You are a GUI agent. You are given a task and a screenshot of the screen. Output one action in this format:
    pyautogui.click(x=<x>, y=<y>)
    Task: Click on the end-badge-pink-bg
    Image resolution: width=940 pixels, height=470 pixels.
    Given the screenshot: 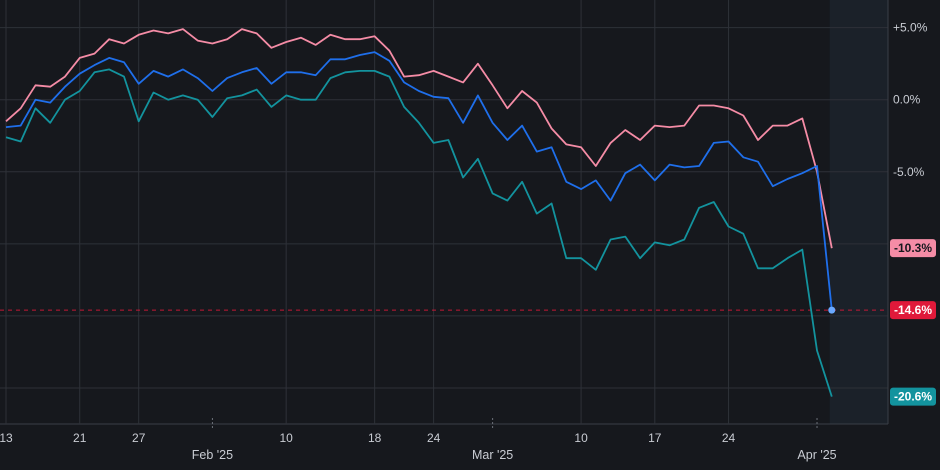 What is the action you would take?
    pyautogui.click(x=913, y=248)
    